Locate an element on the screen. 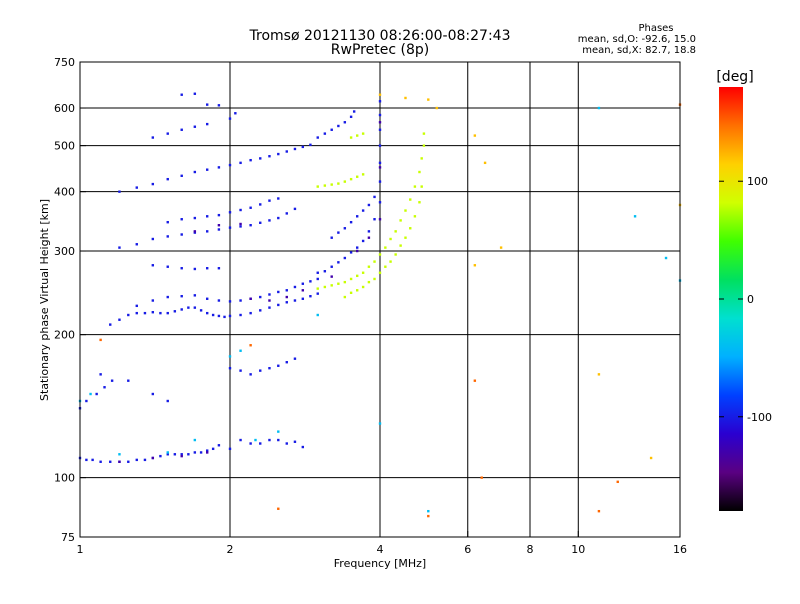  phases-x-stats: mean, sd,X: 82.7, 18.8 is located at coordinates (639, 50).